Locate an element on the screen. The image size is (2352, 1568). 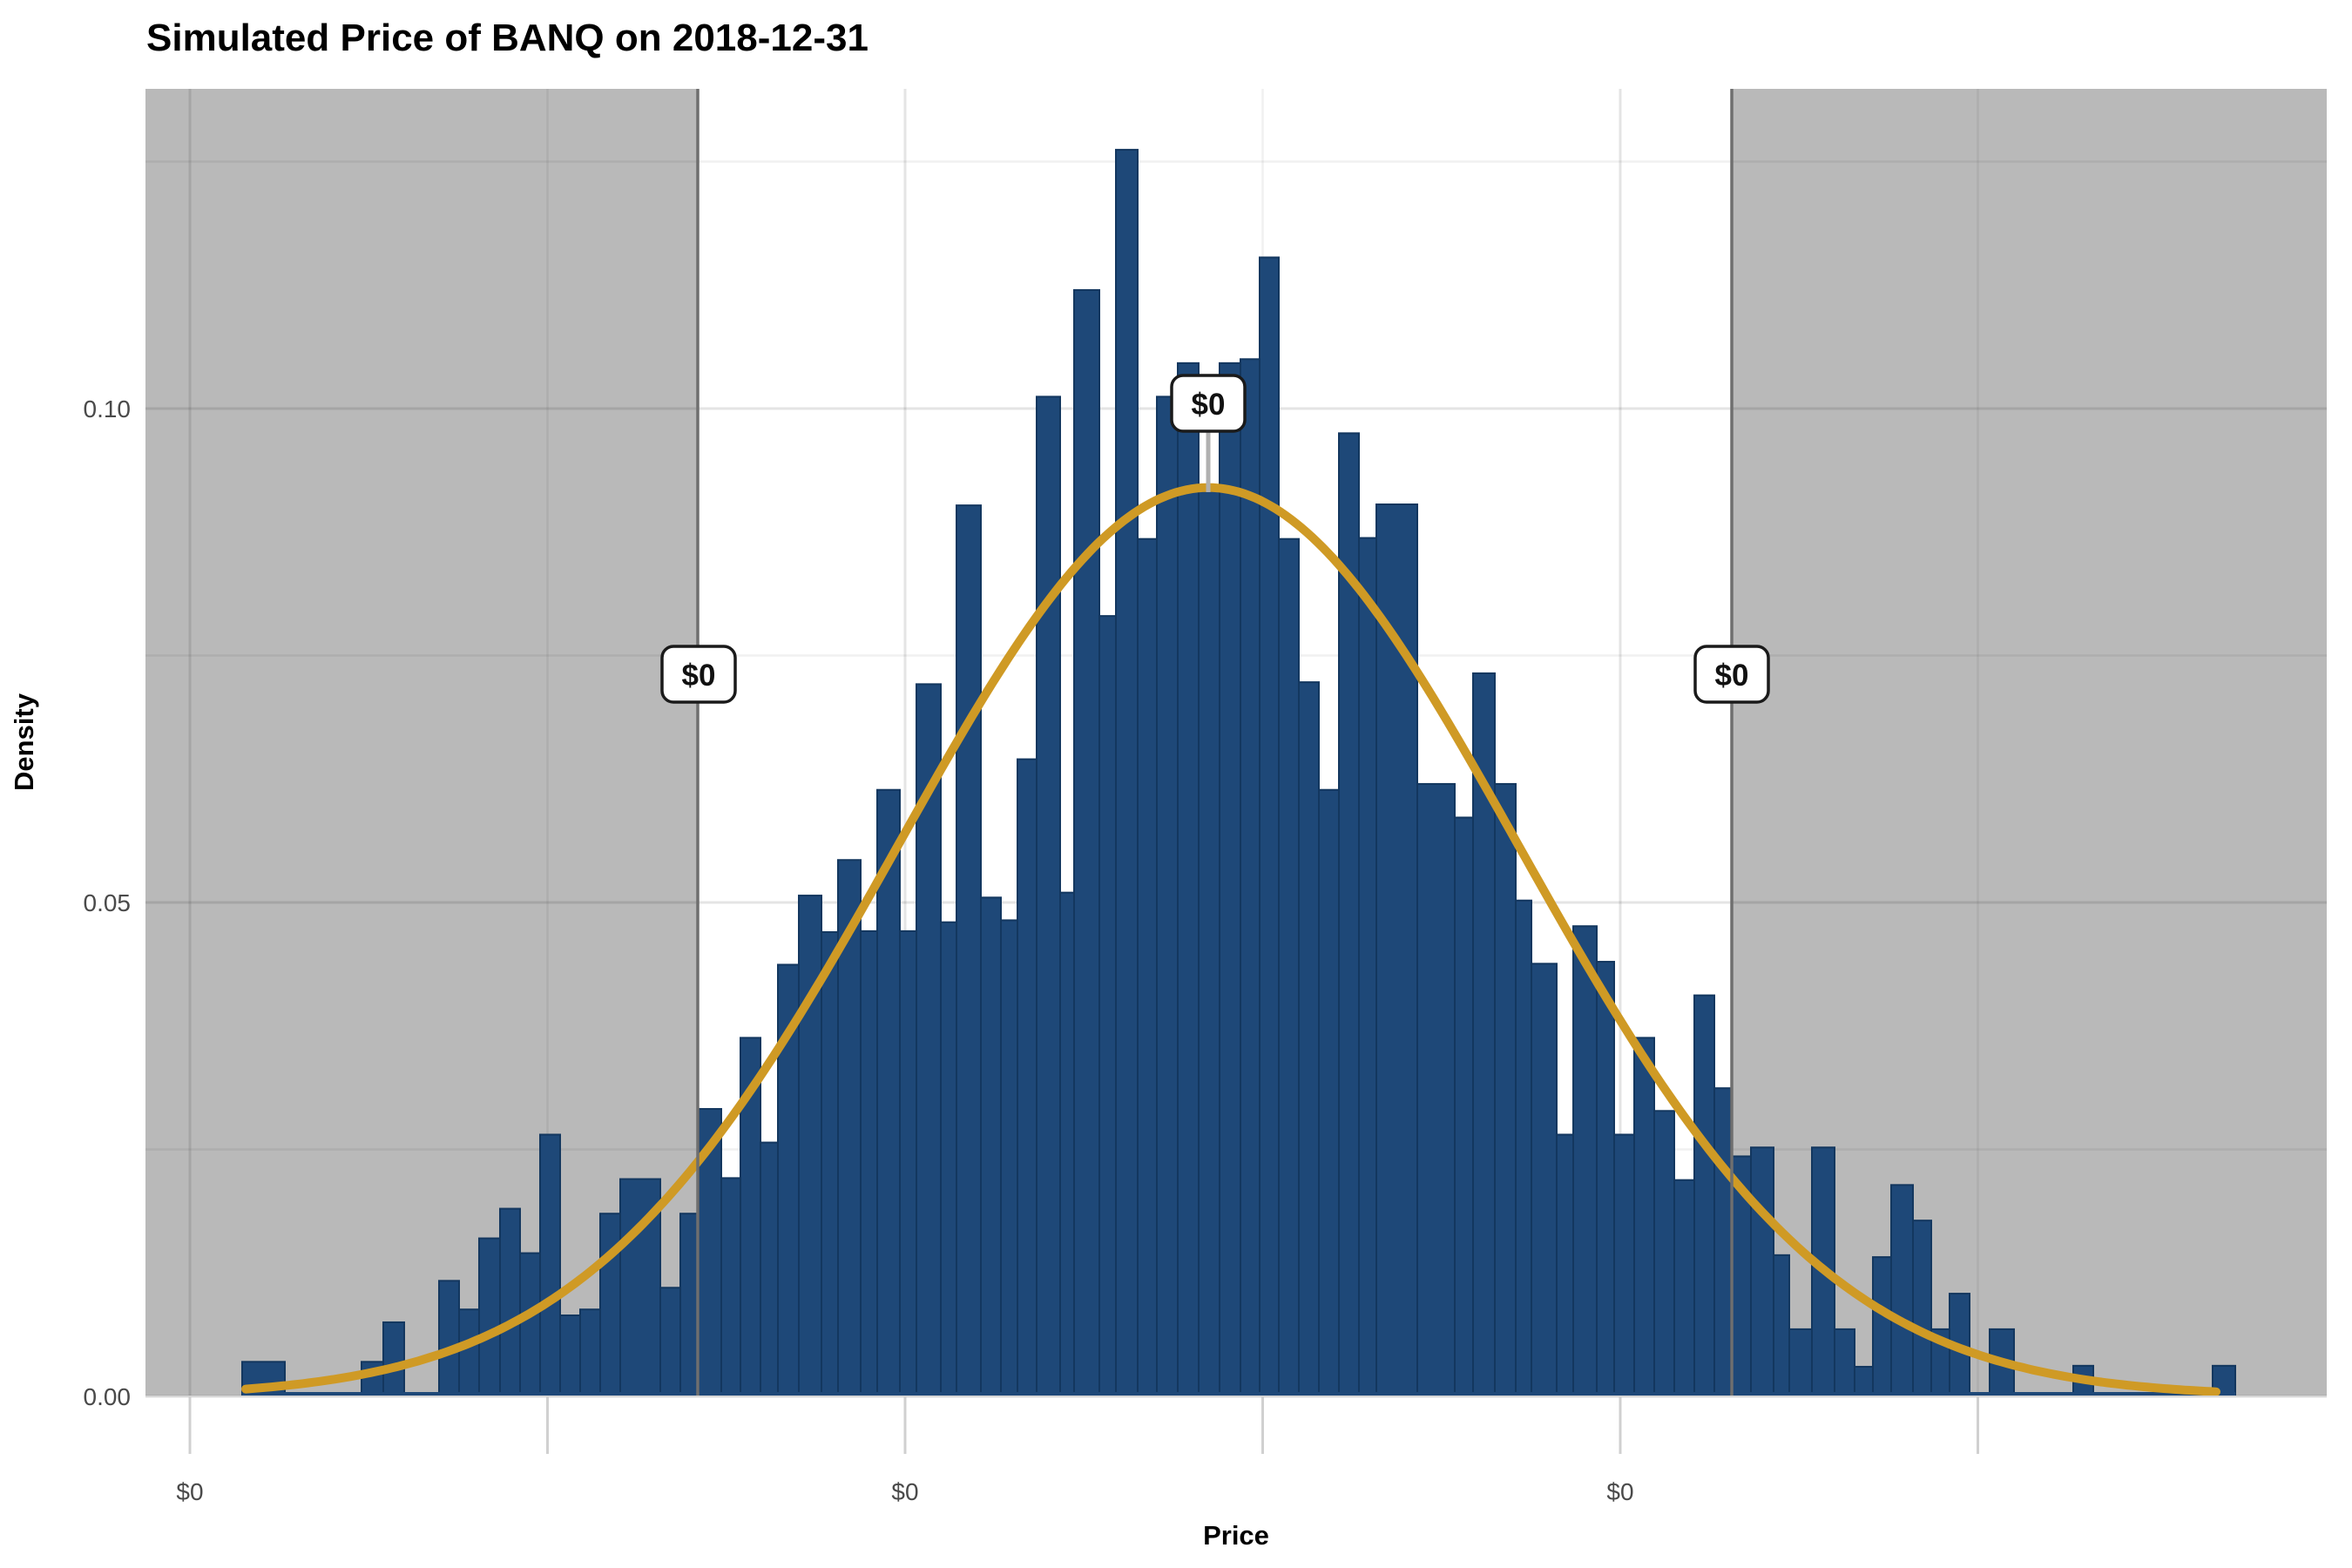
annotation-layer: $0 $0 $0 is located at coordinates (1215, 539).